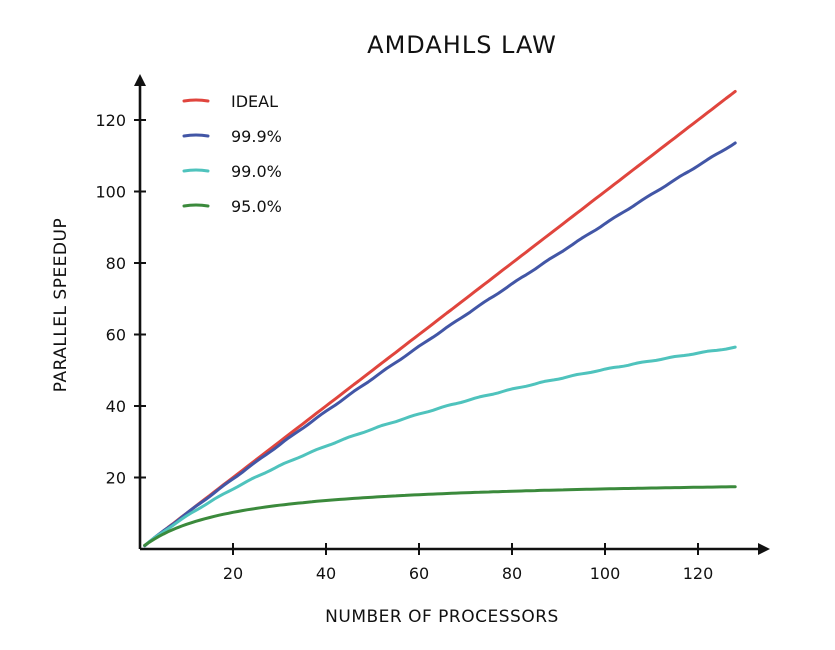  Describe the element at coordinates (116, 335) in the screenshot. I see `y-tick-label: 60` at that location.